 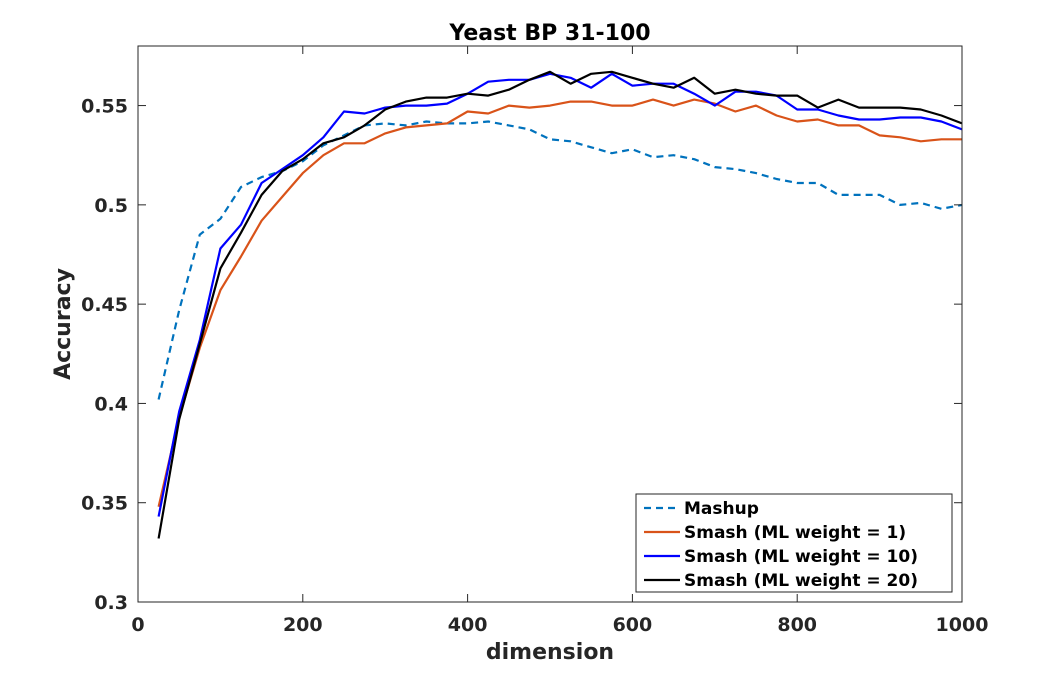 I want to click on y-tick-label: 0.35, so click(x=104, y=504).